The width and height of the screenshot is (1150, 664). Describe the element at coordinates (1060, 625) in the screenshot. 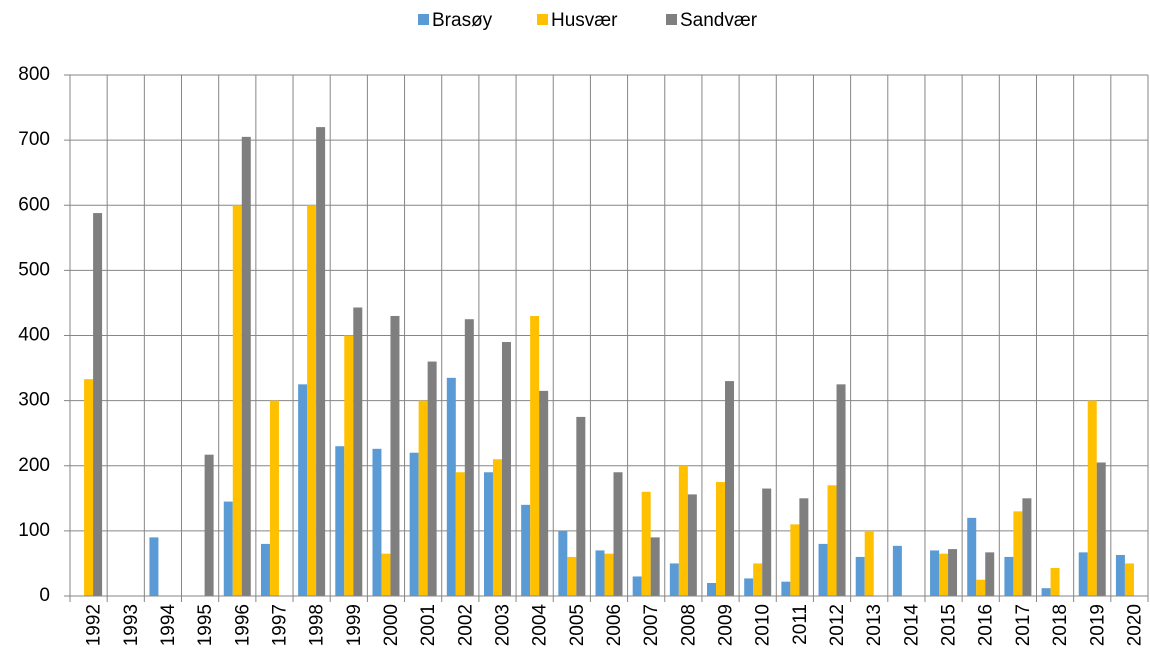

I see `x-tick-label: 2018` at that location.